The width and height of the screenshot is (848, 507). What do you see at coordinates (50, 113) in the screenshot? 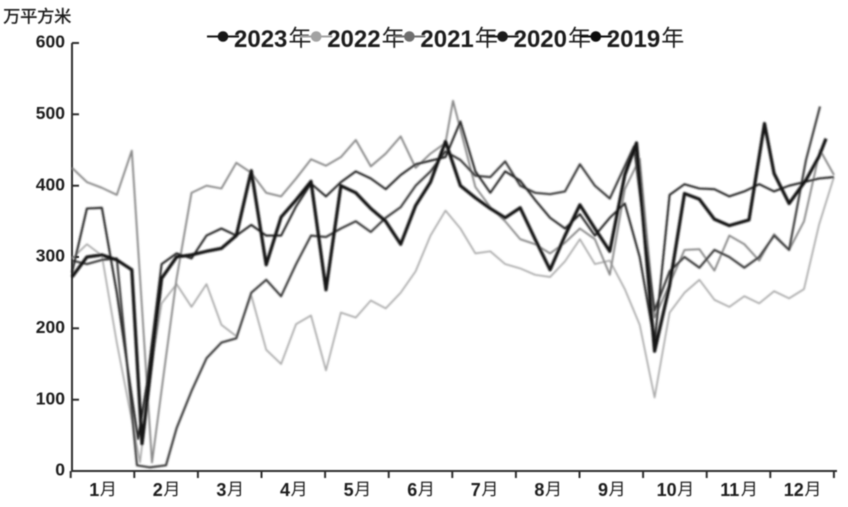
I see `svg-text: 500` at bounding box center [50, 113].